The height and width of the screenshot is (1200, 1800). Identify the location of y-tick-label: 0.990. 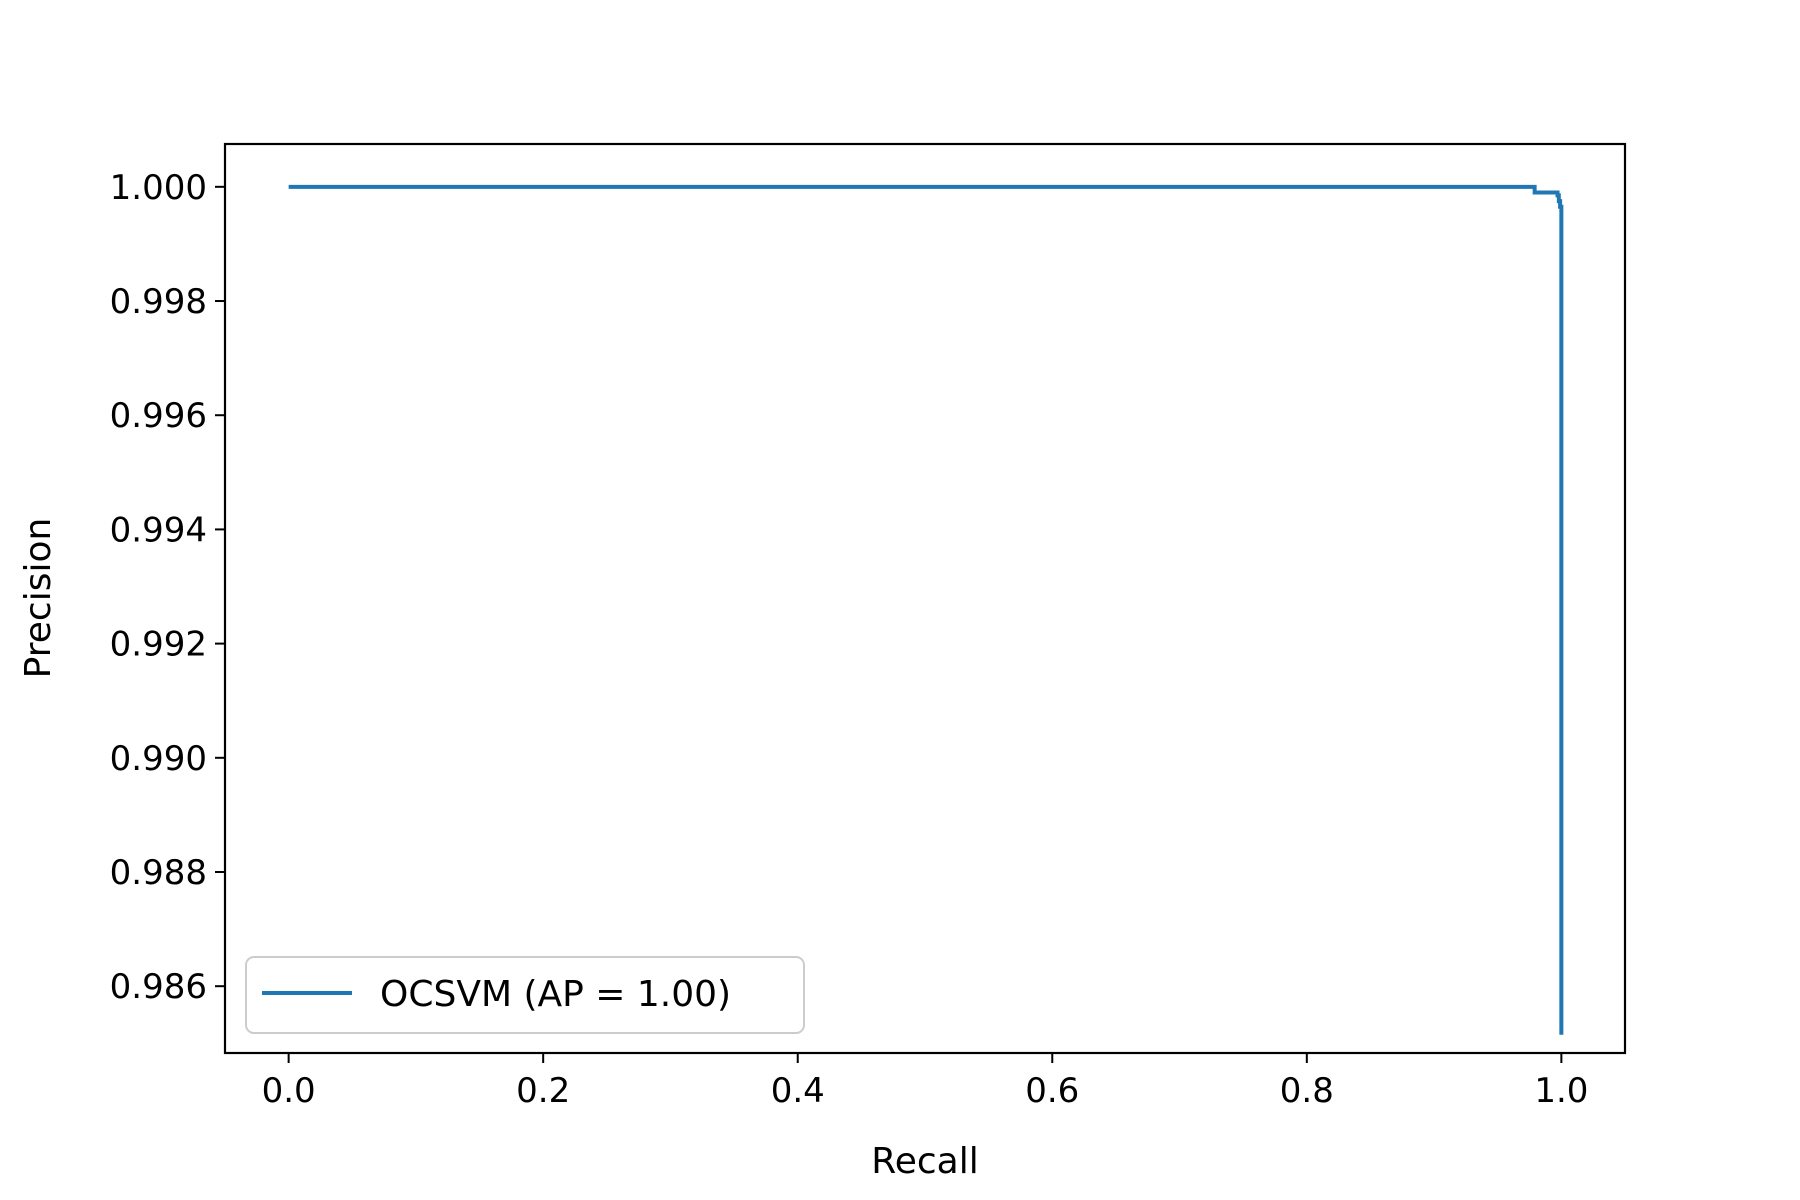
(158, 759).